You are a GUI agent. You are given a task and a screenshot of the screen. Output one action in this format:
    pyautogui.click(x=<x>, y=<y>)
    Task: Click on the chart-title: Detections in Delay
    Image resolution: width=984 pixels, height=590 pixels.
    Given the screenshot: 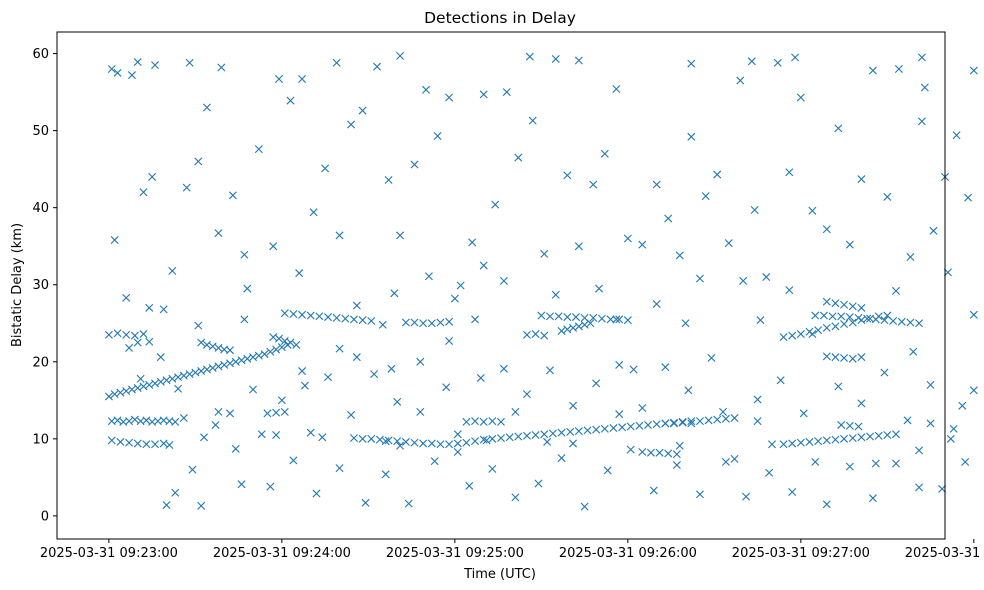 What is the action you would take?
    pyautogui.click(x=500, y=18)
    